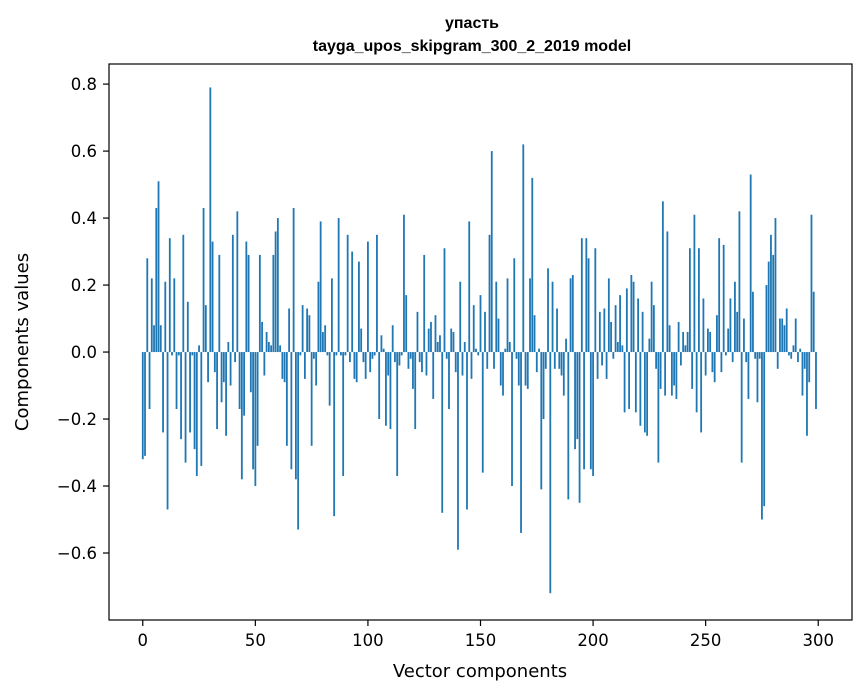 The width and height of the screenshot is (867, 696). Describe the element at coordinates (818, 640) in the screenshot. I see `x-tick-label: 300` at that location.